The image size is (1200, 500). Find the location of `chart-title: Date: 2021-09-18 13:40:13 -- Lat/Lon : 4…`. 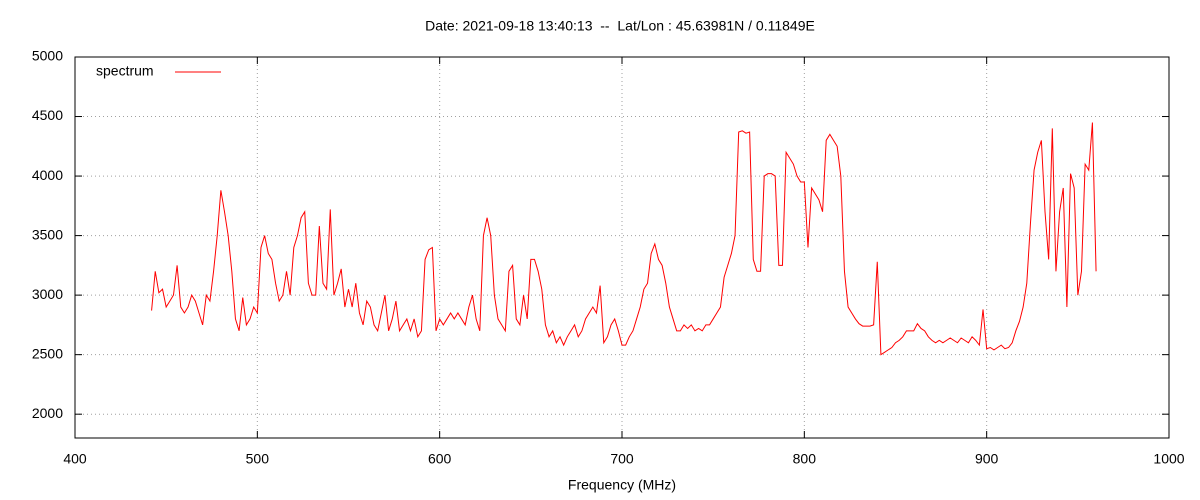

chart-title: Date: 2021-09-18 13:40:13 -- Lat/Lon : 4… is located at coordinates (620, 26).